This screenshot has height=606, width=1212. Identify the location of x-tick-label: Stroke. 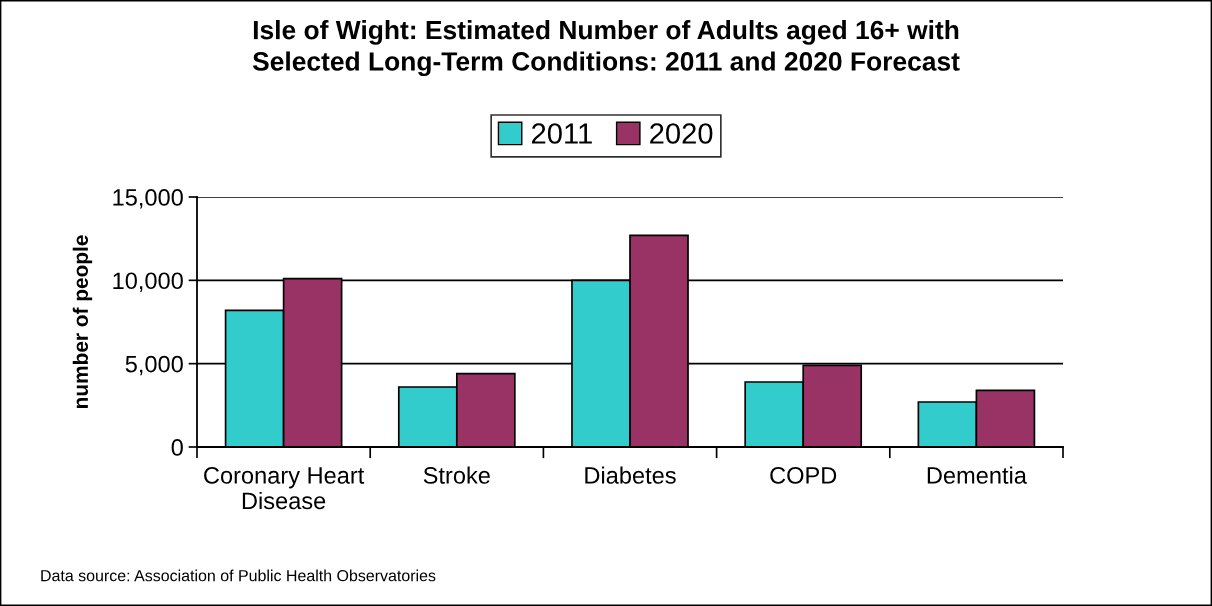
(456, 475).